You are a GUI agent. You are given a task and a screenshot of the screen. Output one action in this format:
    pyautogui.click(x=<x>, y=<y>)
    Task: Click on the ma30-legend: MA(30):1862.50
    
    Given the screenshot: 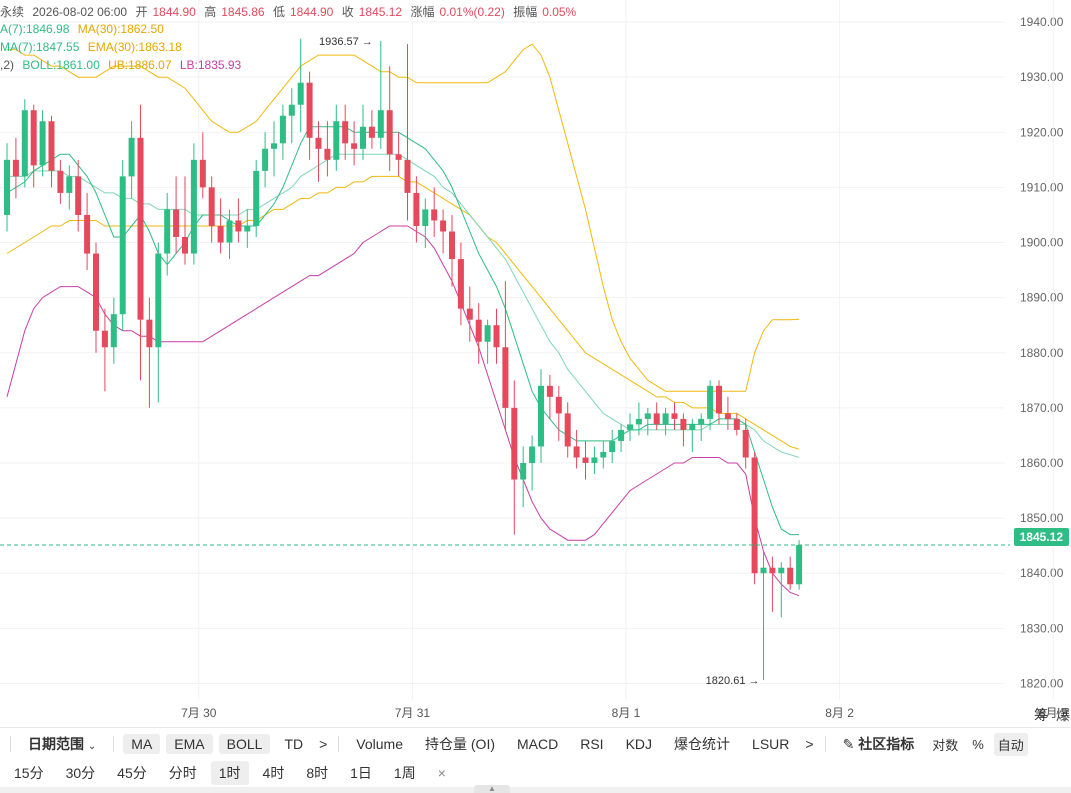 What is the action you would take?
    pyautogui.click(x=120, y=29)
    